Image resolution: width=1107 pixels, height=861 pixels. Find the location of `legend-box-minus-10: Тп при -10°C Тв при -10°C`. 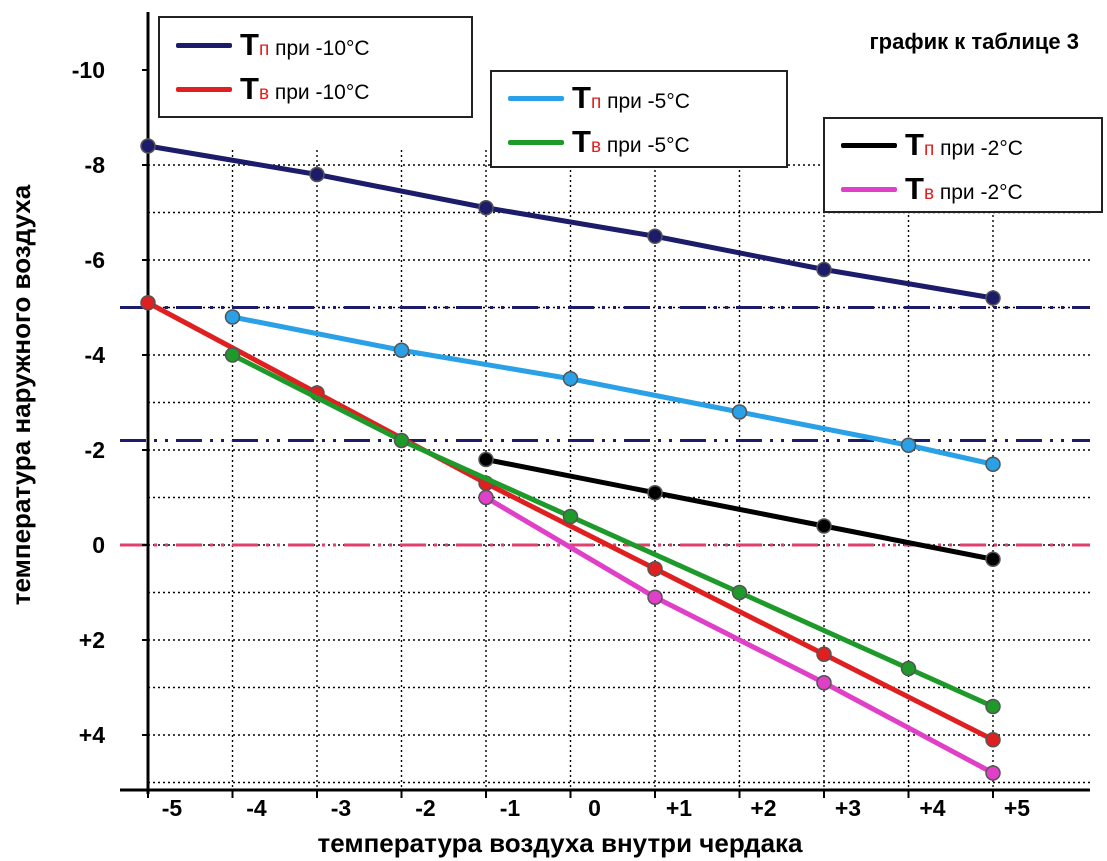

legend-box-minus-10: Тп при -10°C Тв при -10°C is located at coordinates (315, 67).